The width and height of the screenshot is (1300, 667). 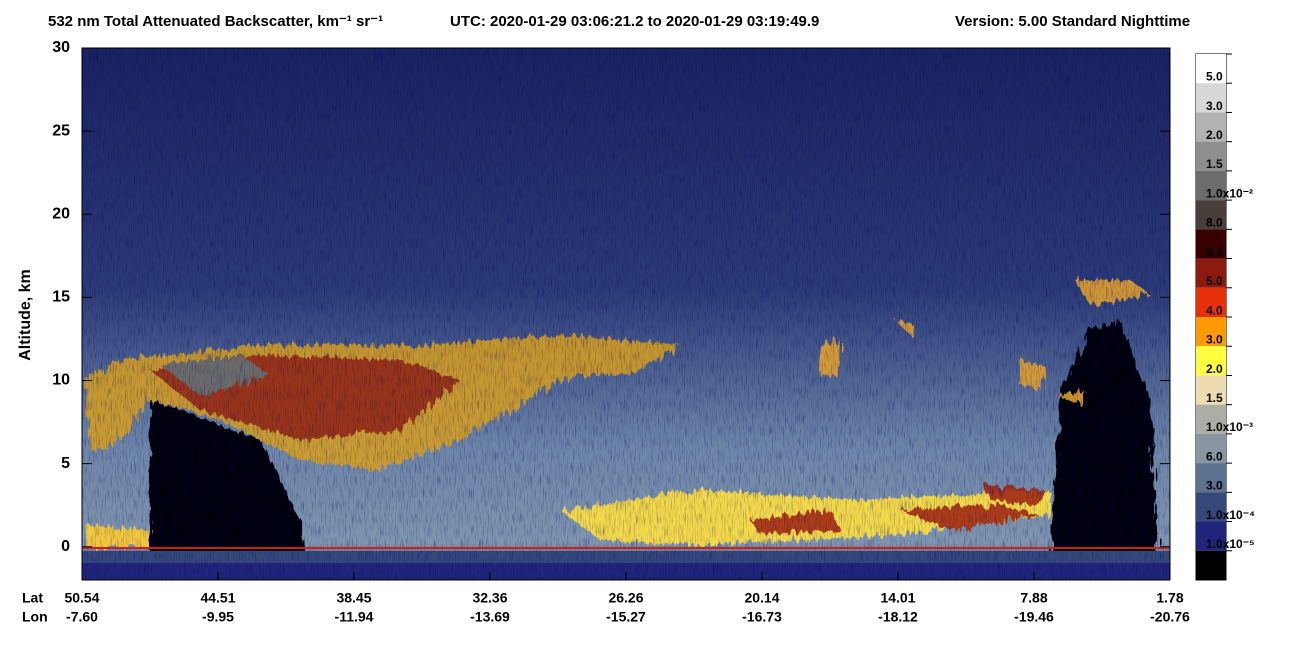 I want to click on lon-label: -18.12, so click(x=898, y=617).